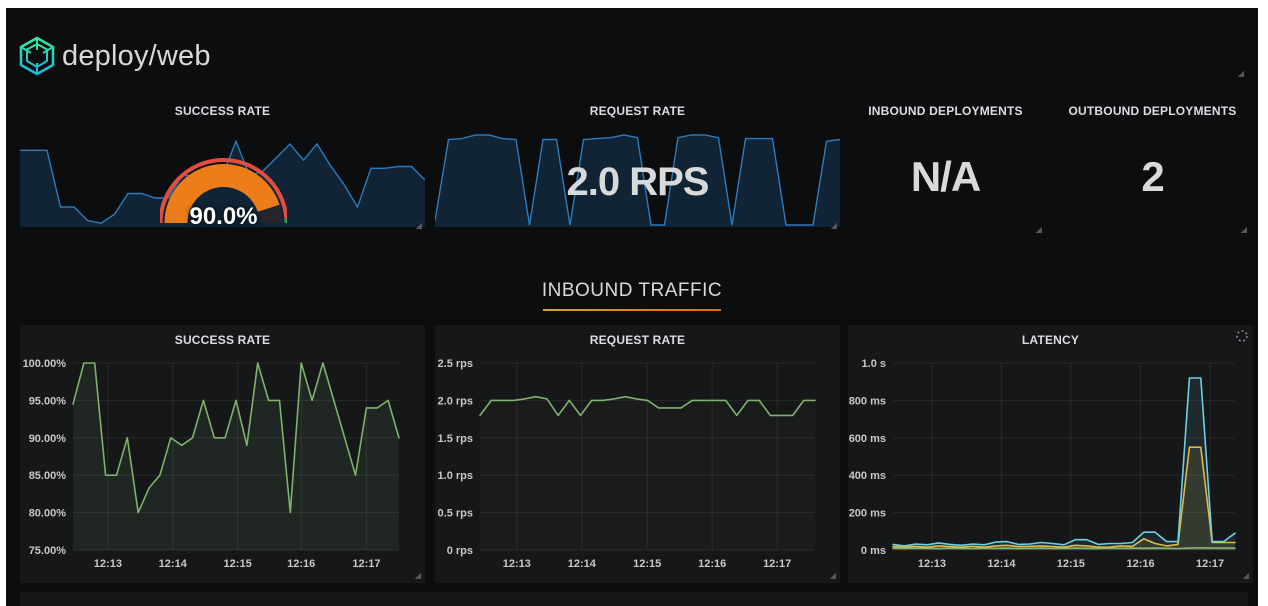 Image resolution: width=1268 pixels, height=606 pixels. What do you see at coordinates (223, 216) in the screenshot?
I see `gauge-value: 90.0%` at bounding box center [223, 216].